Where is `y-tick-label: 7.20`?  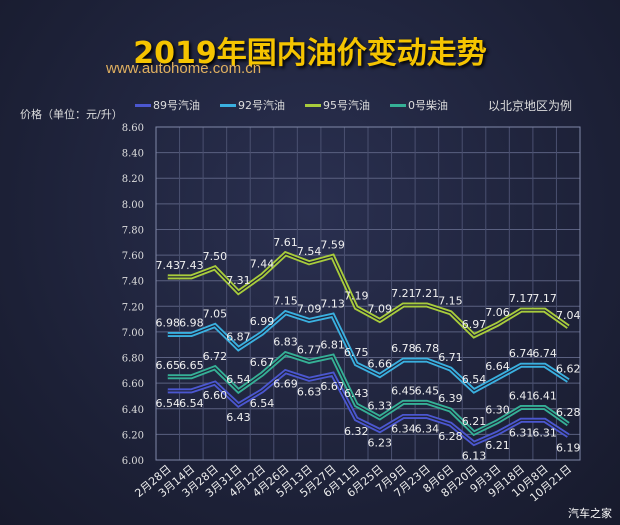 y-tick-label: 7.20 is located at coordinates (133, 307).